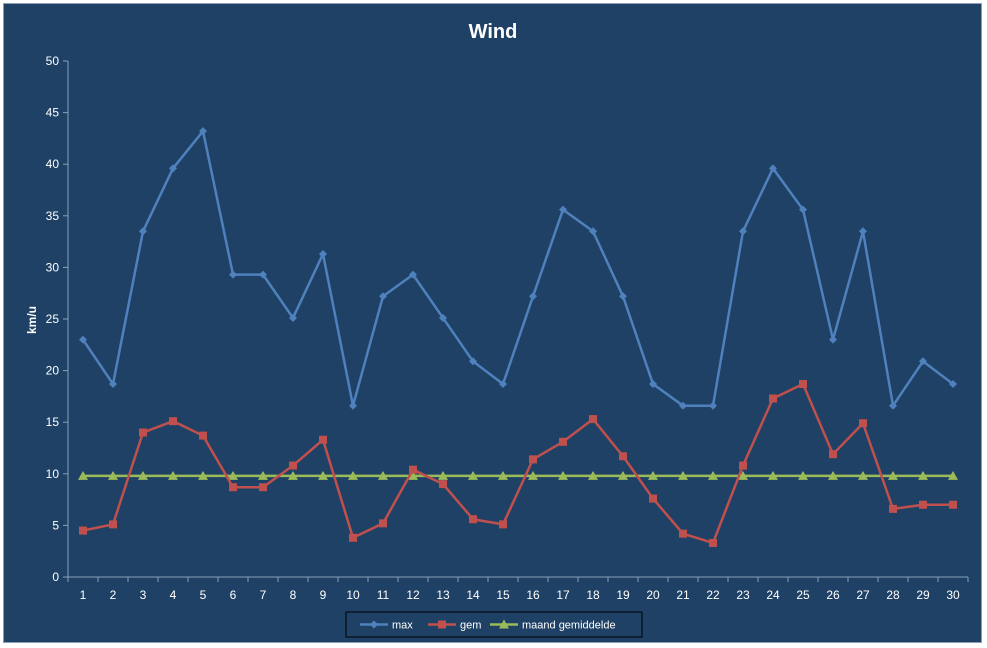 The height and width of the screenshot is (648, 987). Describe the element at coordinates (473, 595) in the screenshot. I see `x-tick-label: 14` at that location.